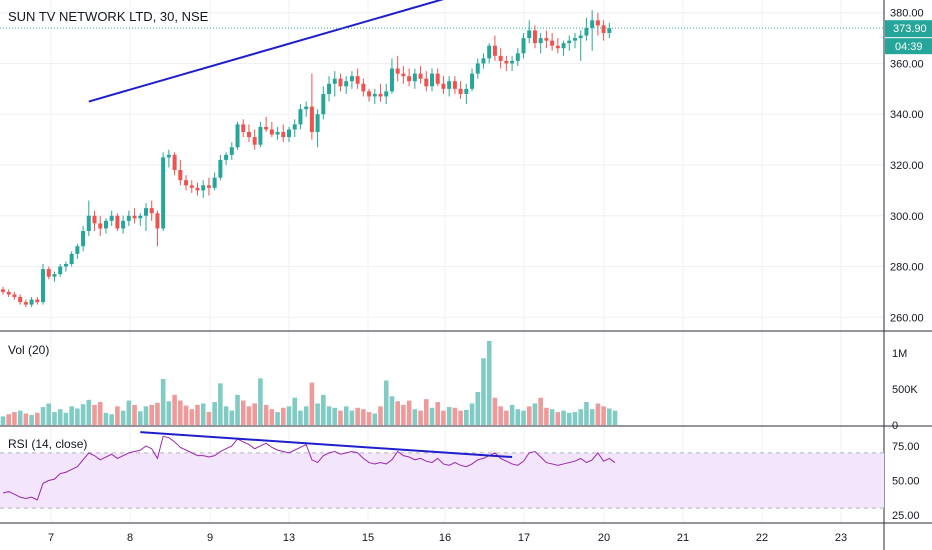 This screenshot has height=550, width=932. What do you see at coordinates (210, 538) in the screenshot?
I see `x-tick-label: 9` at bounding box center [210, 538].